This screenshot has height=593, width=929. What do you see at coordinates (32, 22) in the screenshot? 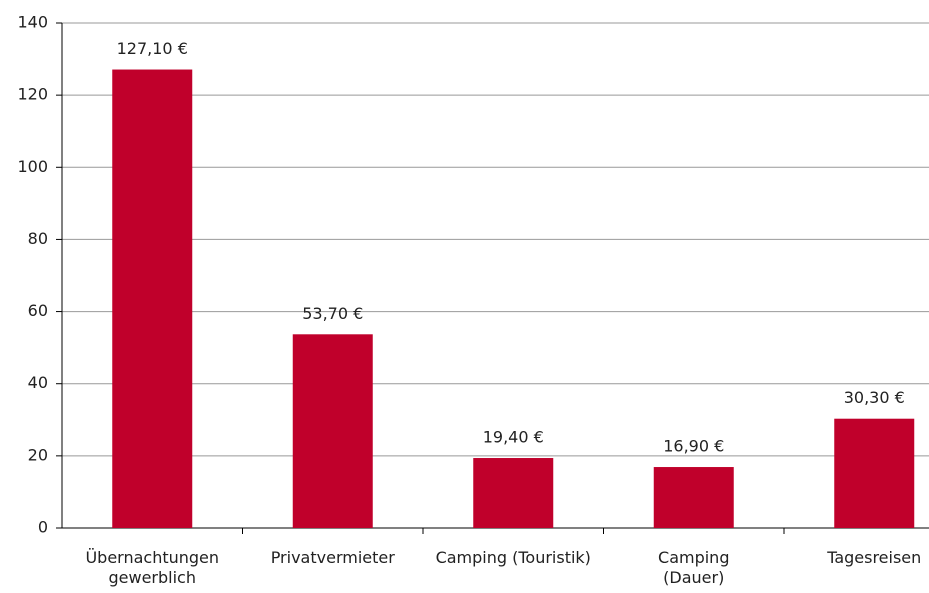
I see `y-tick-label: 140` at bounding box center [32, 22].